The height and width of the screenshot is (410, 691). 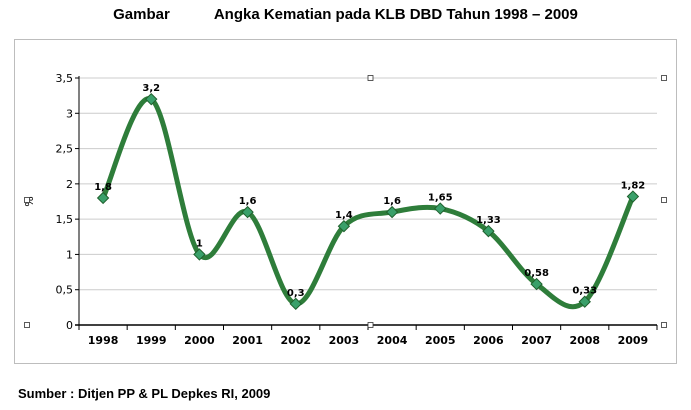 What do you see at coordinates (584, 340) in the screenshot?
I see `x-tick-label: 2008` at bounding box center [584, 340].